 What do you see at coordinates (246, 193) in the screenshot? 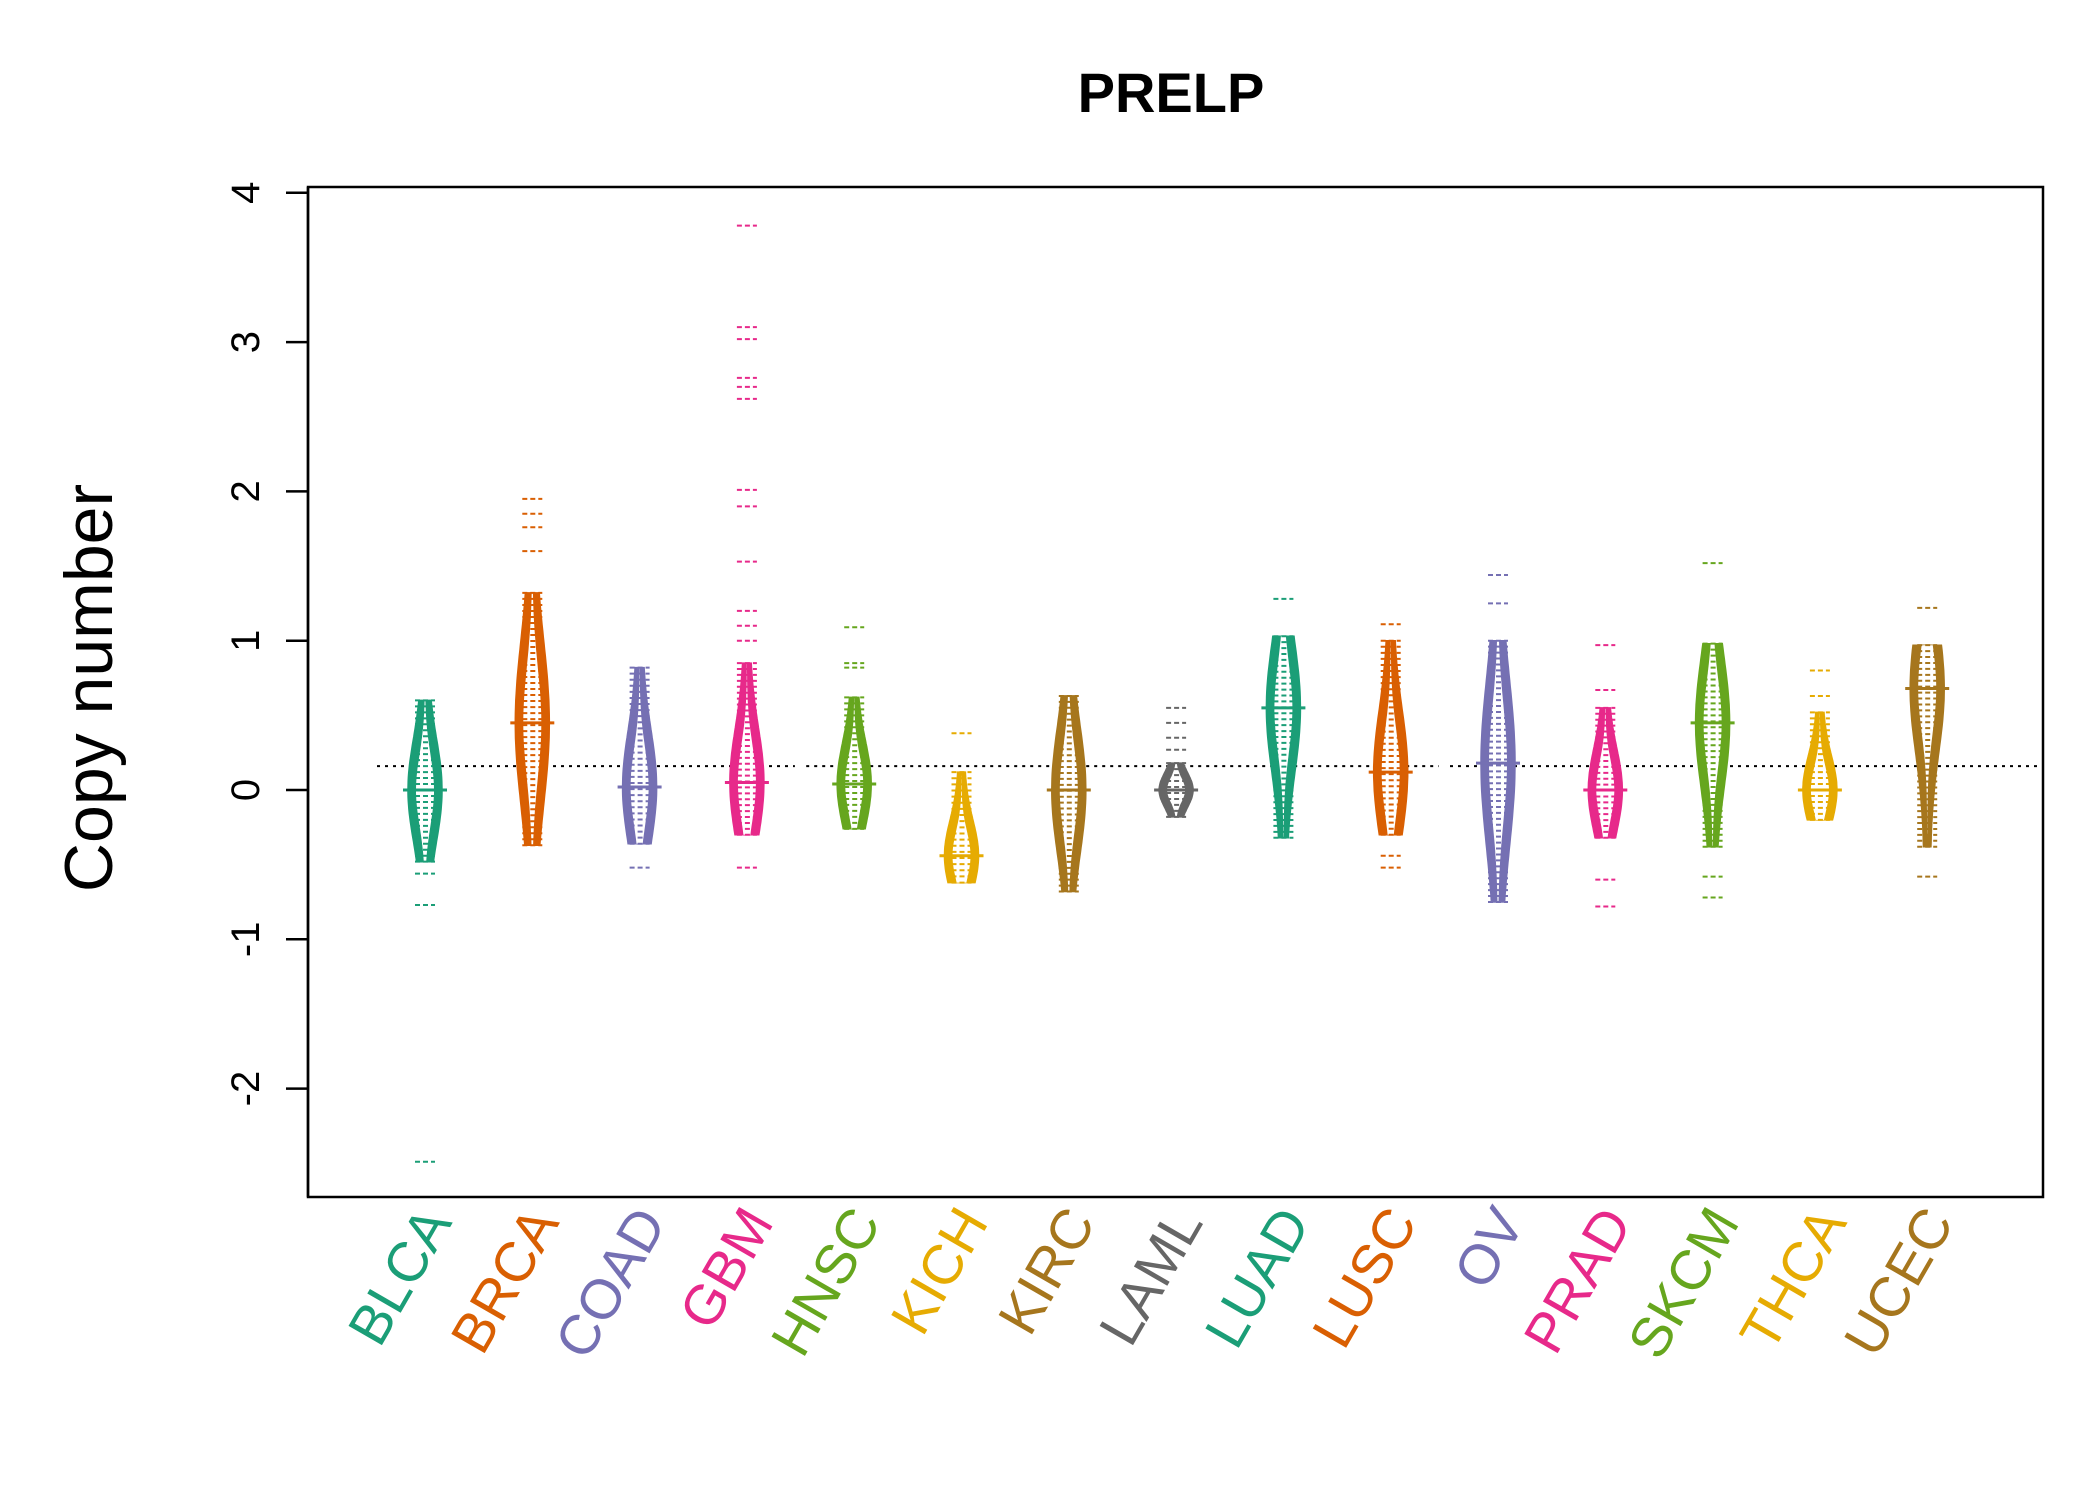
I see `y-tick-label: 4` at bounding box center [246, 193].